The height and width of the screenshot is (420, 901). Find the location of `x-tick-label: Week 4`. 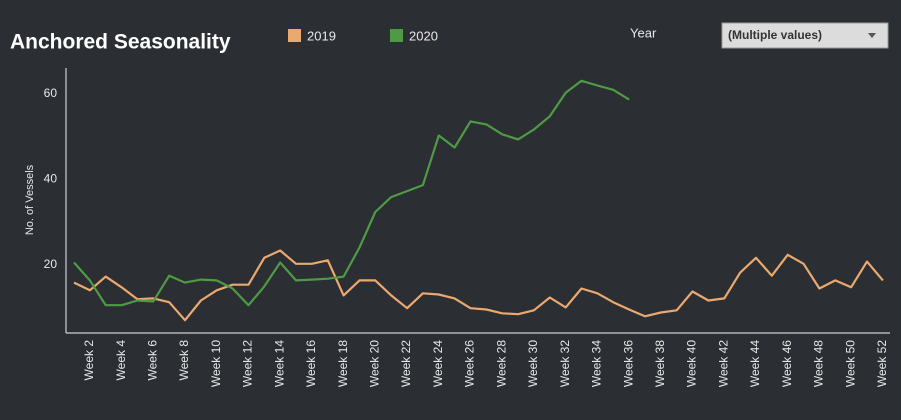

x-tick-label: Week 4 is located at coordinates (121, 360).